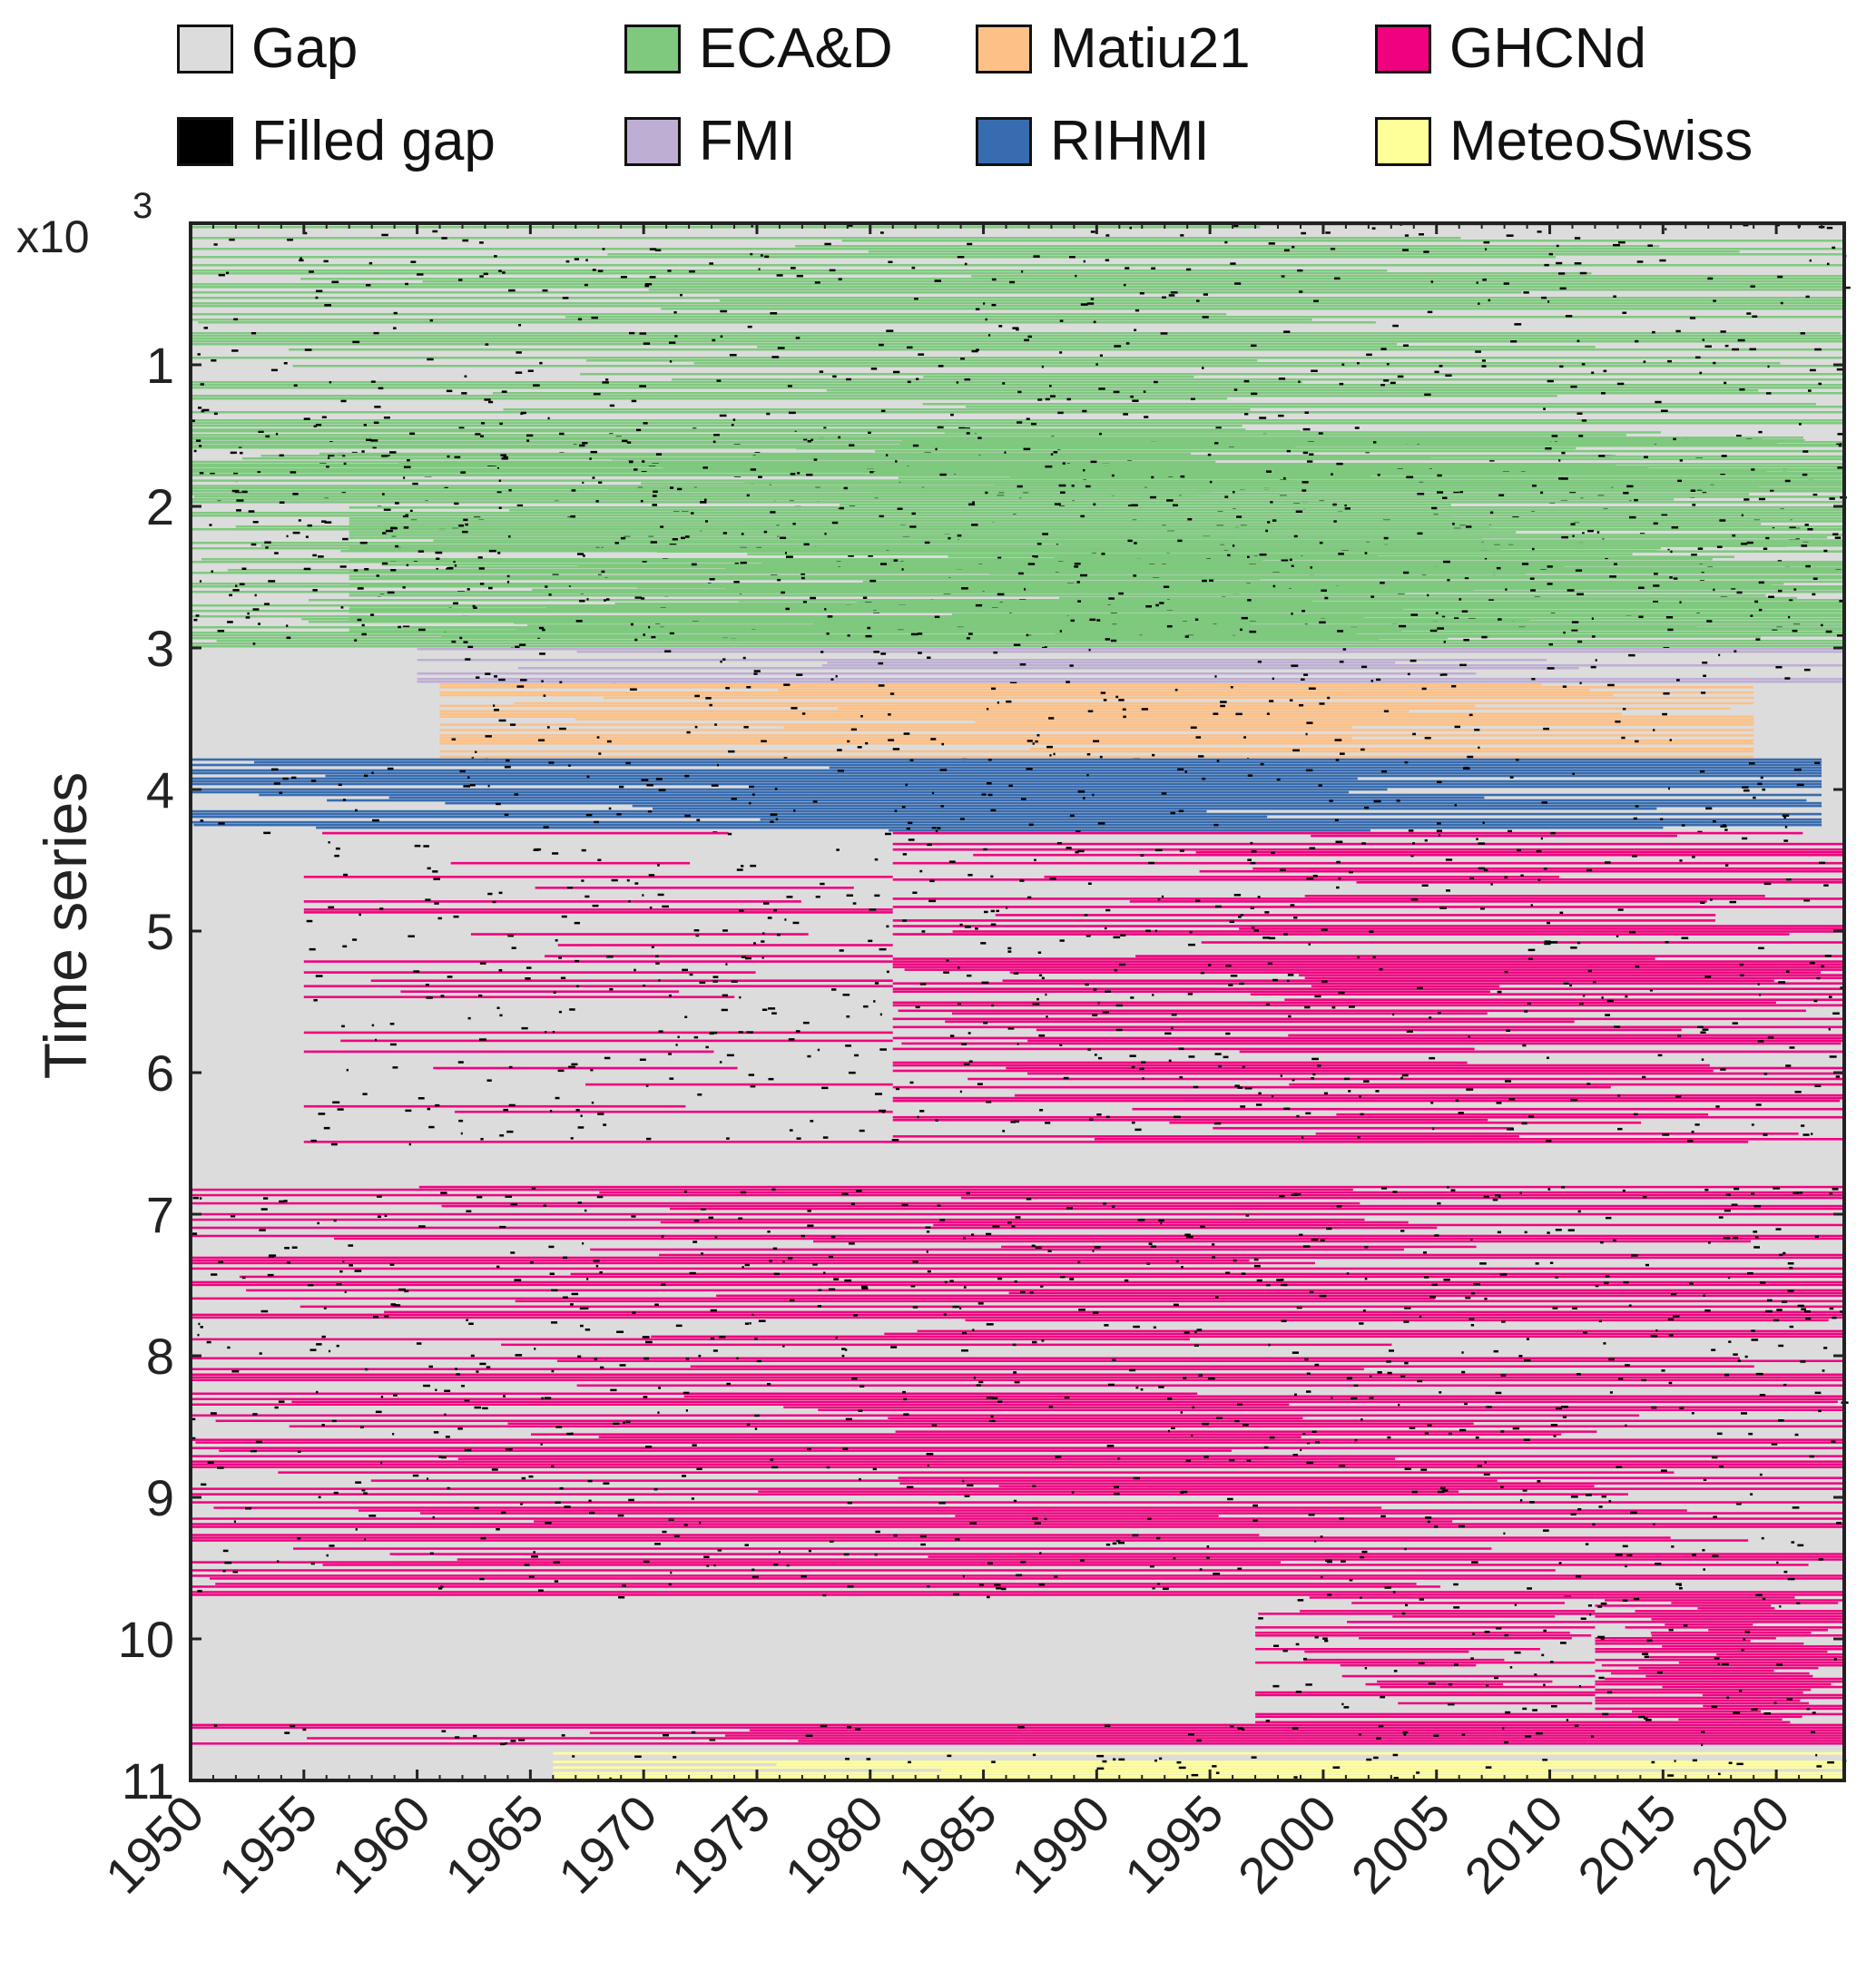  Describe the element at coordinates (947, 1844) in the screenshot. I see `x-tick-label: 1985` at that location.